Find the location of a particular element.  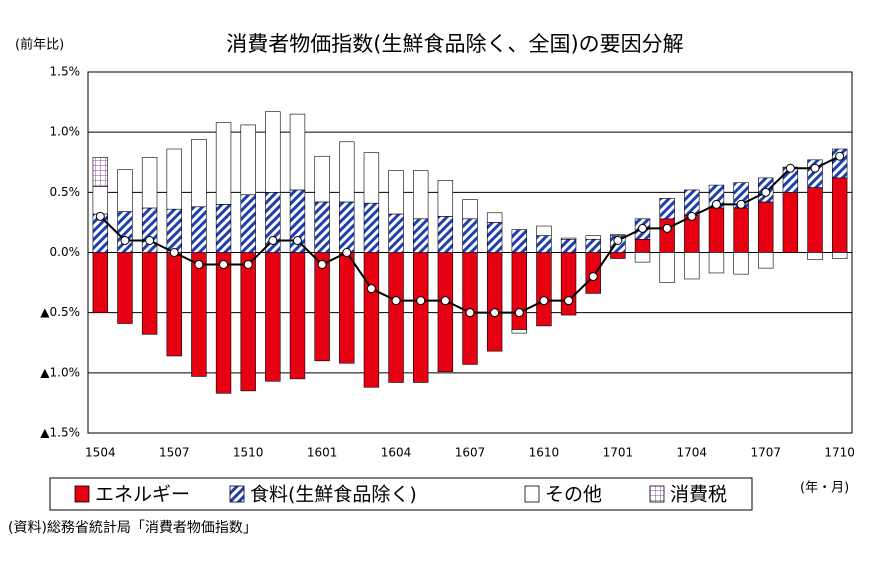

legend-box is located at coordinates (401, 494).